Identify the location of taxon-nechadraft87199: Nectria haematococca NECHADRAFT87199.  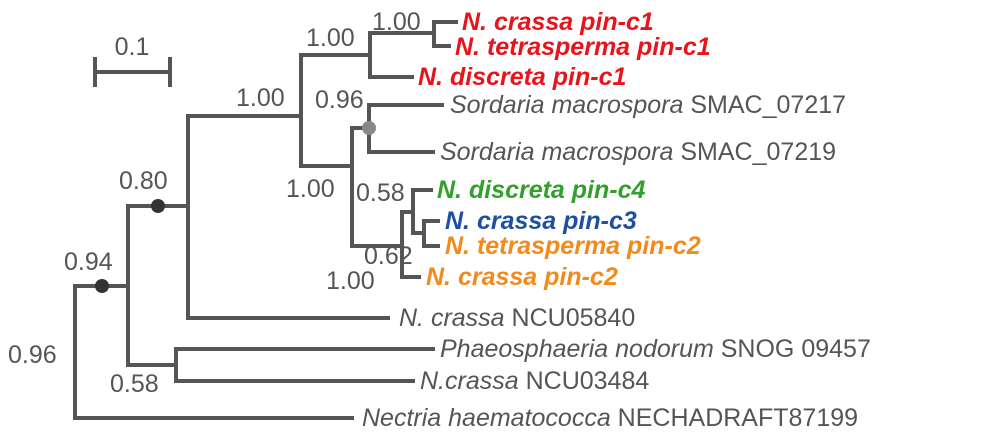
(610, 418).